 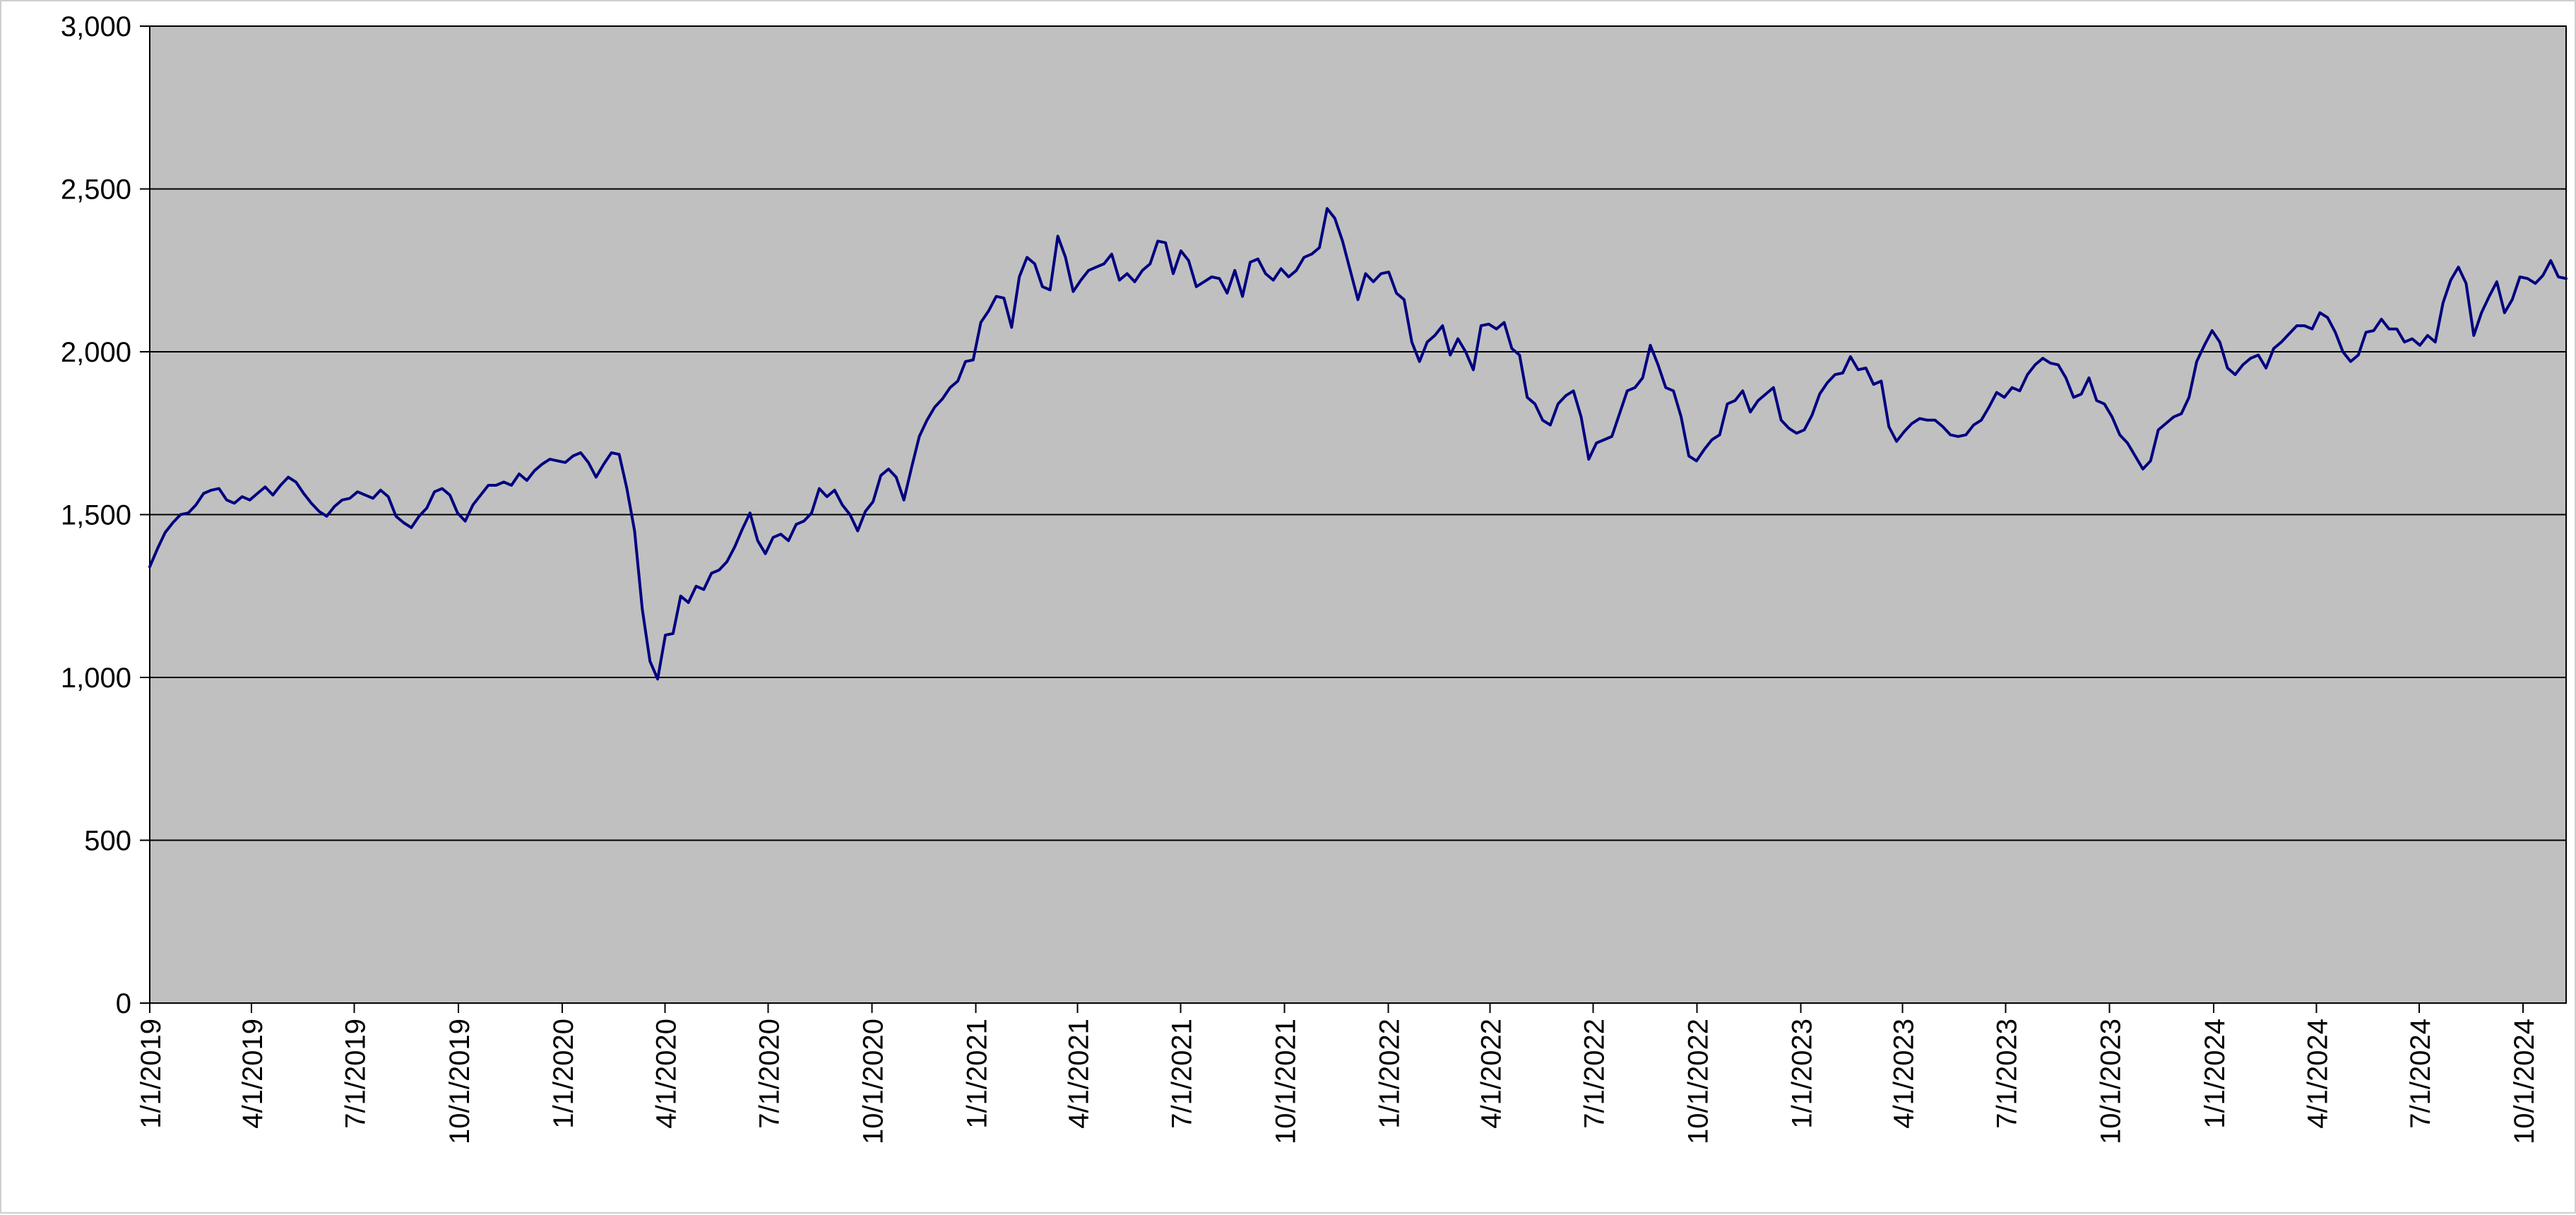 I want to click on x-axis-label: 10/1/2019, so click(x=459, y=1081).